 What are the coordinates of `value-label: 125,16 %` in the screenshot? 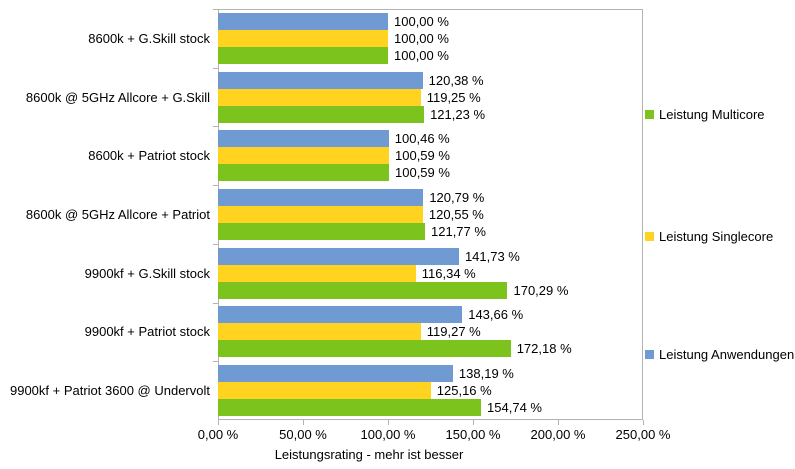 It's located at (464, 391).